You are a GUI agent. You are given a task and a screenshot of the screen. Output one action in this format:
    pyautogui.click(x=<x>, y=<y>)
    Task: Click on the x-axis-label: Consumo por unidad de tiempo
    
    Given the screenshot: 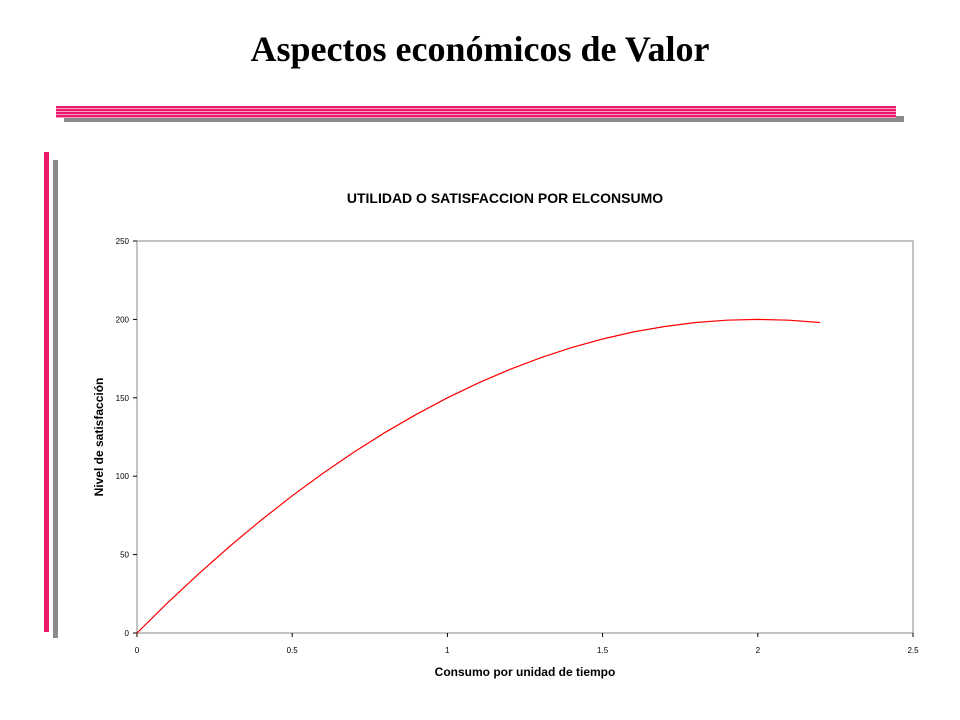 What is the action you would take?
    pyautogui.click(x=525, y=672)
    